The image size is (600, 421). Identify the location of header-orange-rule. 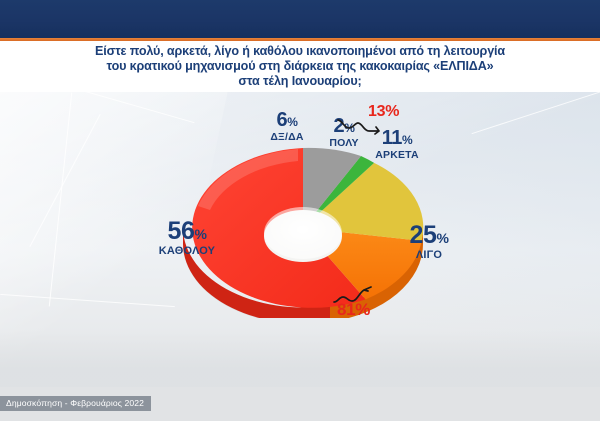
(300, 39).